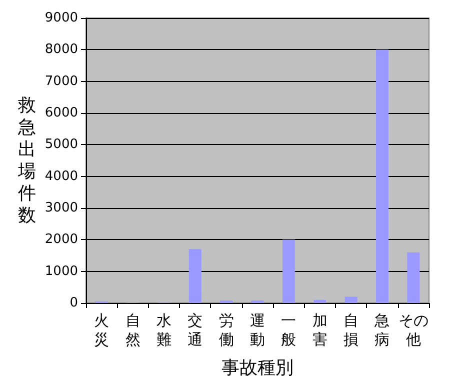 Image resolution: width=449 pixels, height=390 pixels. What do you see at coordinates (226, 330) in the screenshot?
I see `x-tick-label: 労働` at bounding box center [226, 330].